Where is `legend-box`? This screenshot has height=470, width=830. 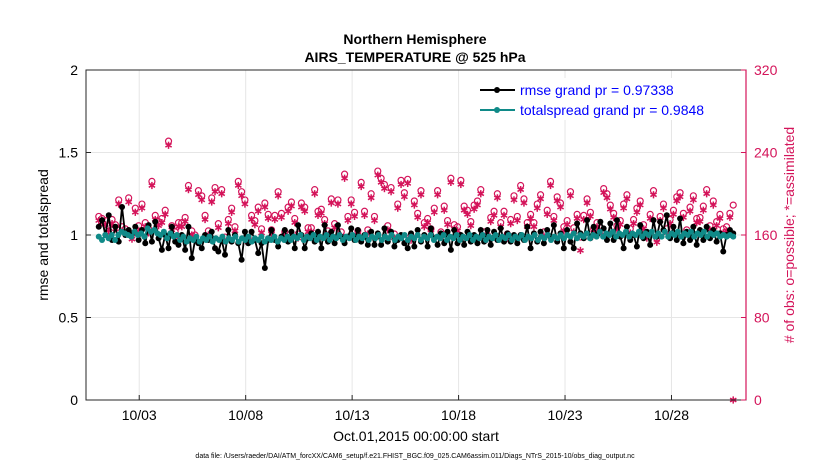
legend-box is located at coordinates (607, 99).